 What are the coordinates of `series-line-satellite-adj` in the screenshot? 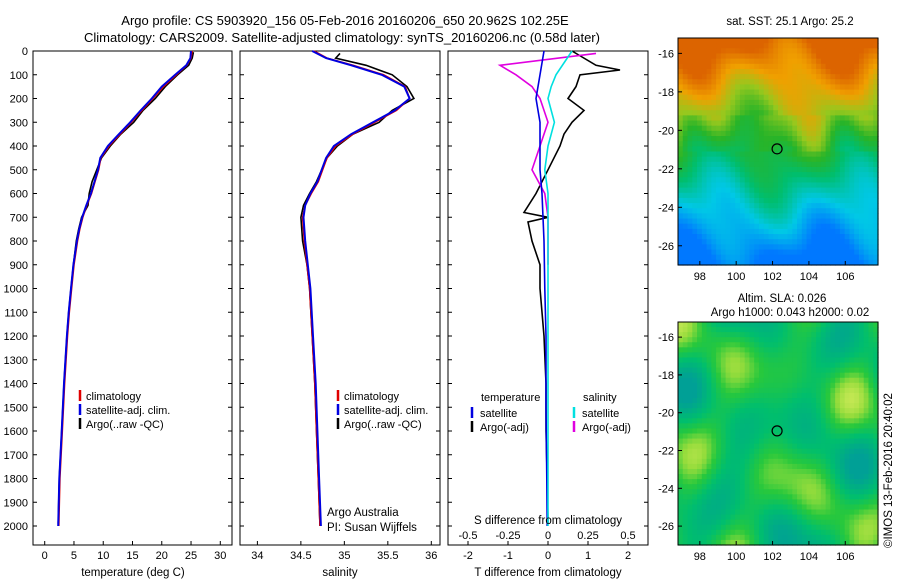 It's located at (356, 288).